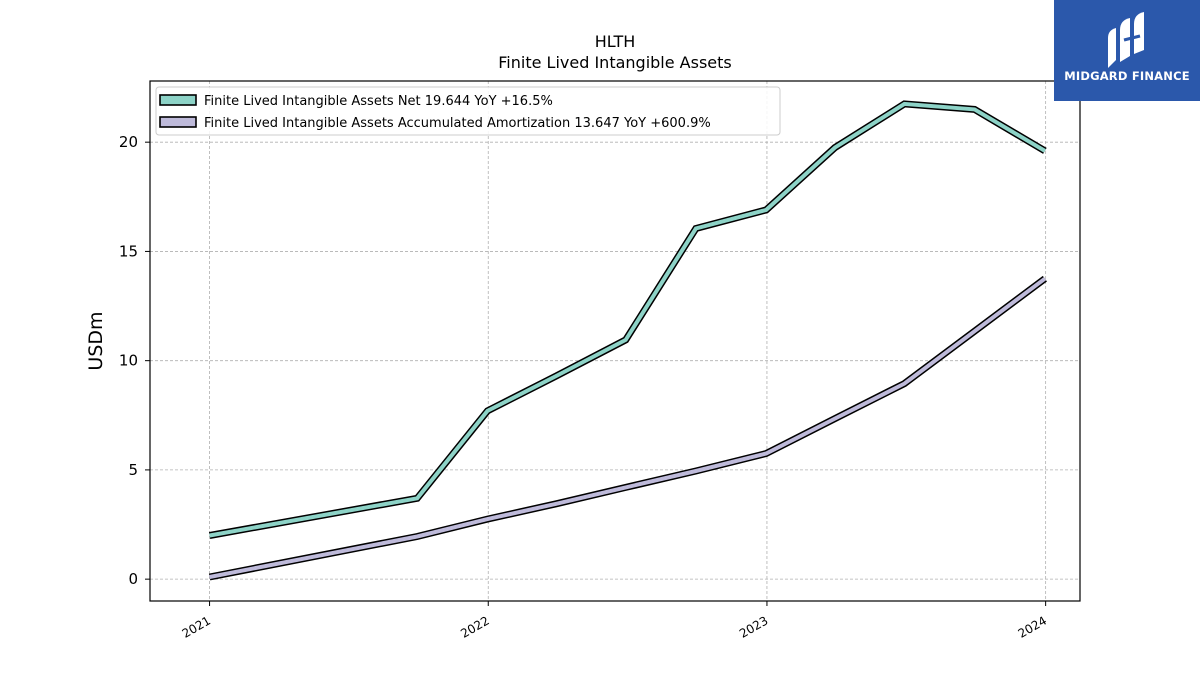 The image size is (1200, 675). Describe the element at coordinates (614, 62) in the screenshot. I see `chart-subtitle: Finite Lived Intangible Assets` at that location.